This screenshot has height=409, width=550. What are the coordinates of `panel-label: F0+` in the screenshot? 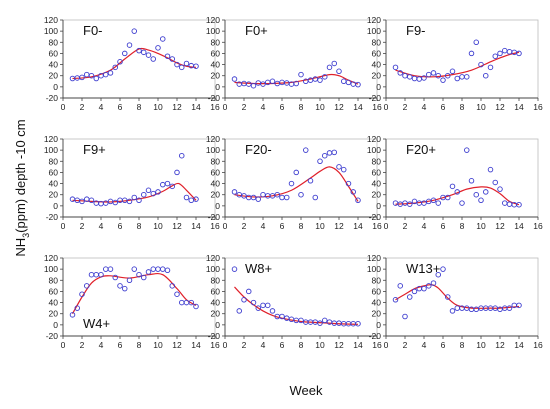 It's located at (256, 30).